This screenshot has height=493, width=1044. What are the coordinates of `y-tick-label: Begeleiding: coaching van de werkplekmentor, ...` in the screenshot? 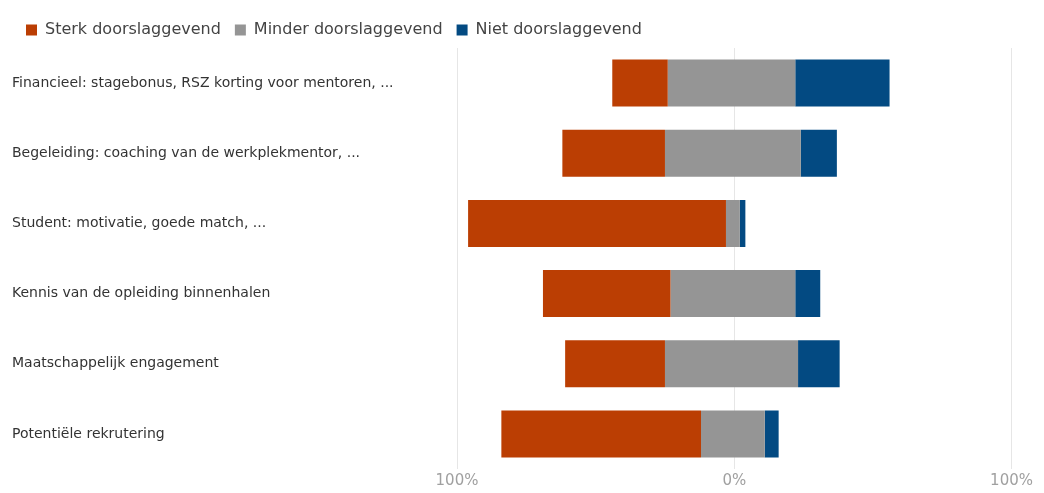 It's located at (186, 151).